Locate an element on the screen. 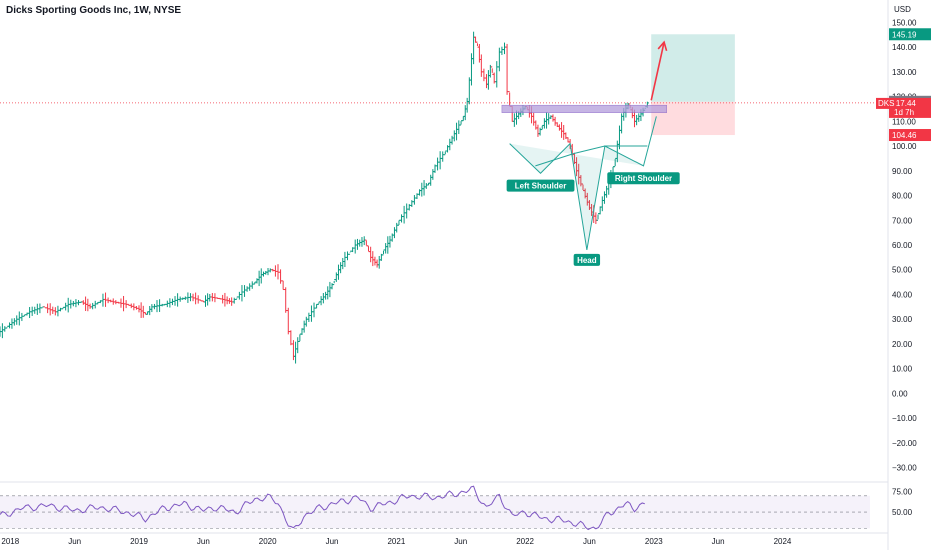 The height and width of the screenshot is (550, 932). x-tick-label: 2022 is located at coordinates (525, 541).